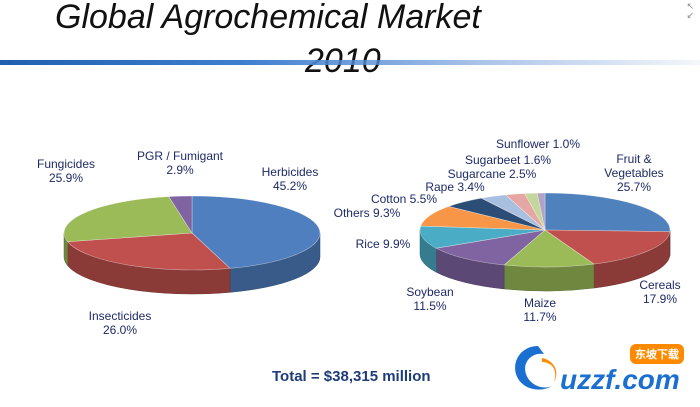  Describe the element at coordinates (383, 244) in the screenshot. I see `slice-label-rice: Rice 9.9%` at that location.